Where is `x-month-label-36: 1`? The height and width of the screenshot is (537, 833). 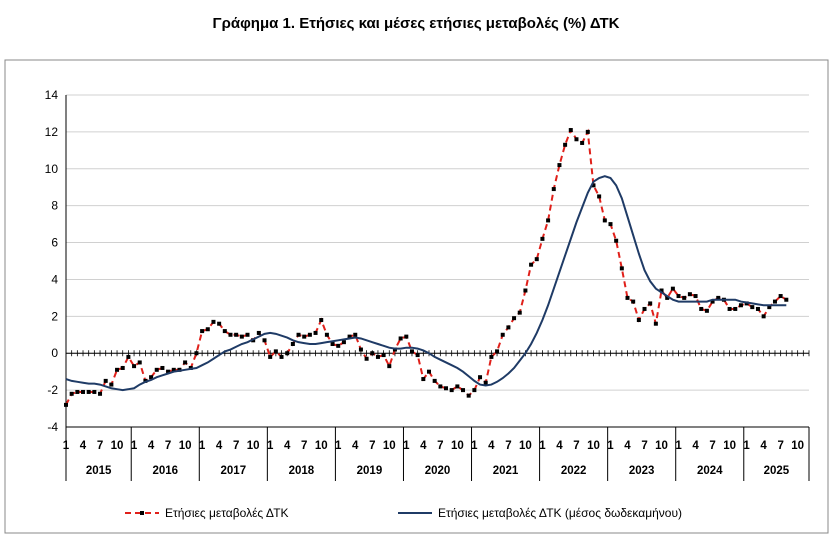 x-month-label-36: 1 is located at coordinates (270, 446).